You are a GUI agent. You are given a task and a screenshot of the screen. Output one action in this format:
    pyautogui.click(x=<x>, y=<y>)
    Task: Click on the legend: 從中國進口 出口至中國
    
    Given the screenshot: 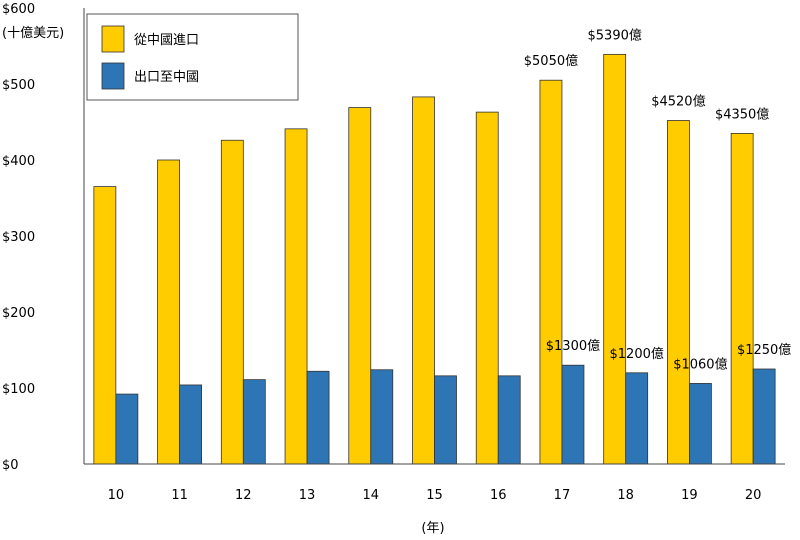 What is the action you would take?
    pyautogui.click(x=192, y=57)
    